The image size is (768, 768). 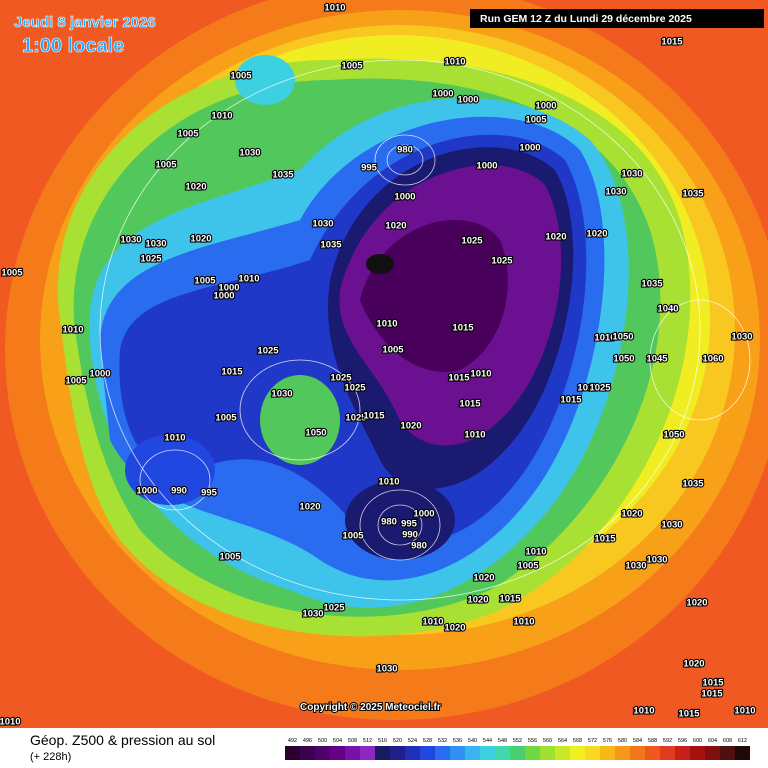 I want to click on pressure-label: 1045, so click(x=657, y=359).